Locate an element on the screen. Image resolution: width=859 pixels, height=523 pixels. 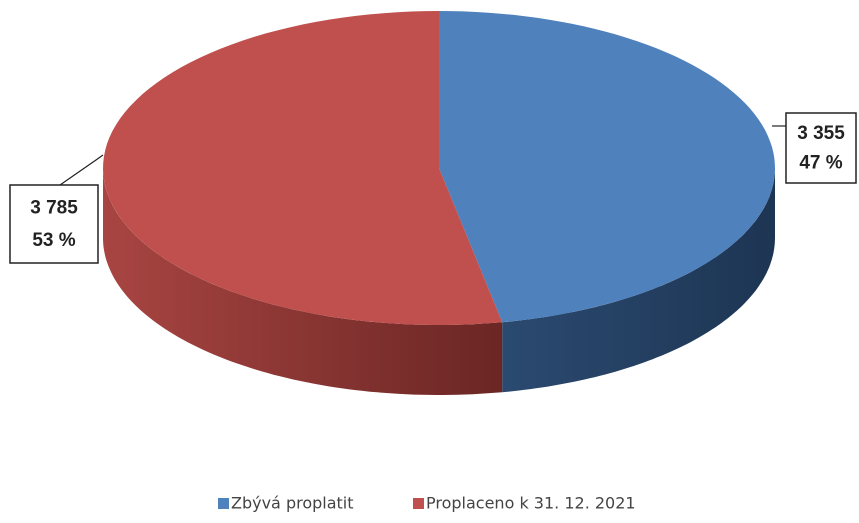
slice-side is located at coordinates (638, 280).